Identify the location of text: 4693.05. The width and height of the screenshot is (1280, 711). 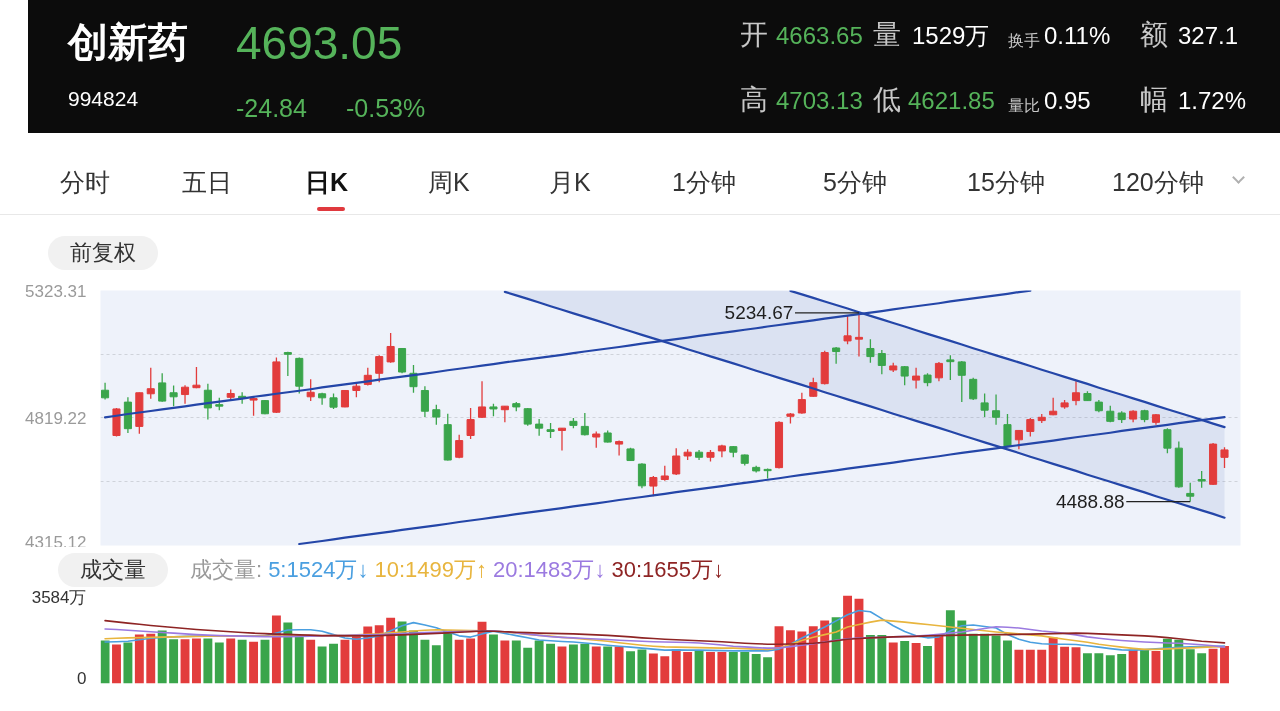
(319, 43).